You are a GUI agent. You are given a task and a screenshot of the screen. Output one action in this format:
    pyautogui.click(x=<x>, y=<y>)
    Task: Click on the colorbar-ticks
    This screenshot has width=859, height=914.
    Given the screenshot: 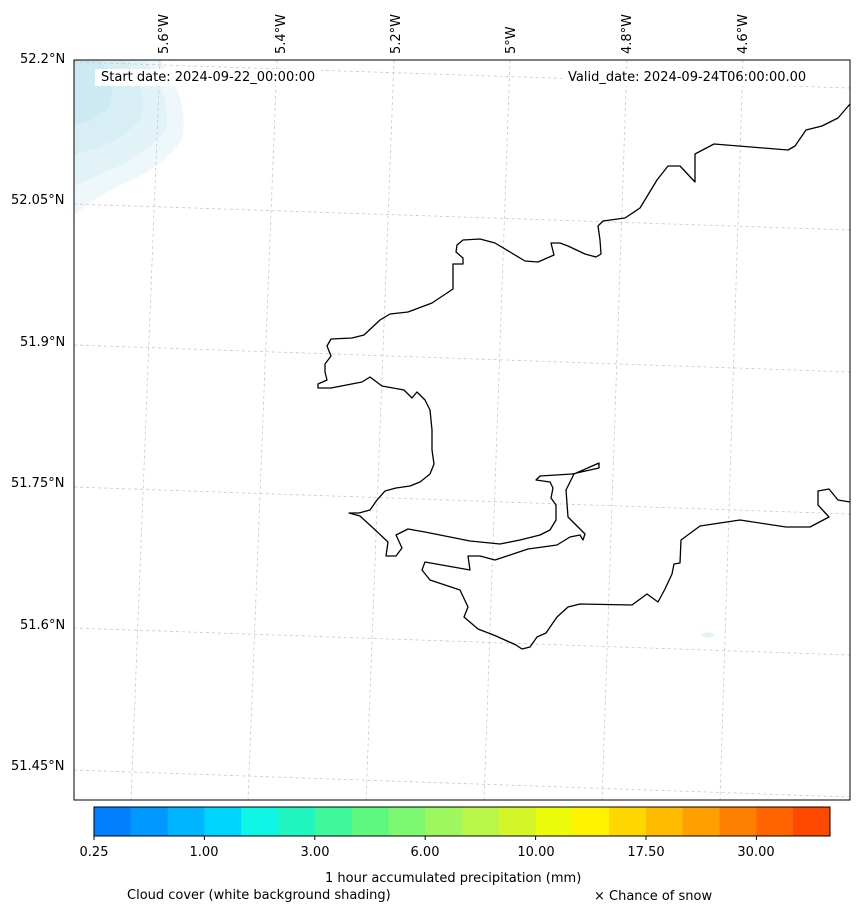 What is the action you would take?
    pyautogui.click(x=425, y=838)
    